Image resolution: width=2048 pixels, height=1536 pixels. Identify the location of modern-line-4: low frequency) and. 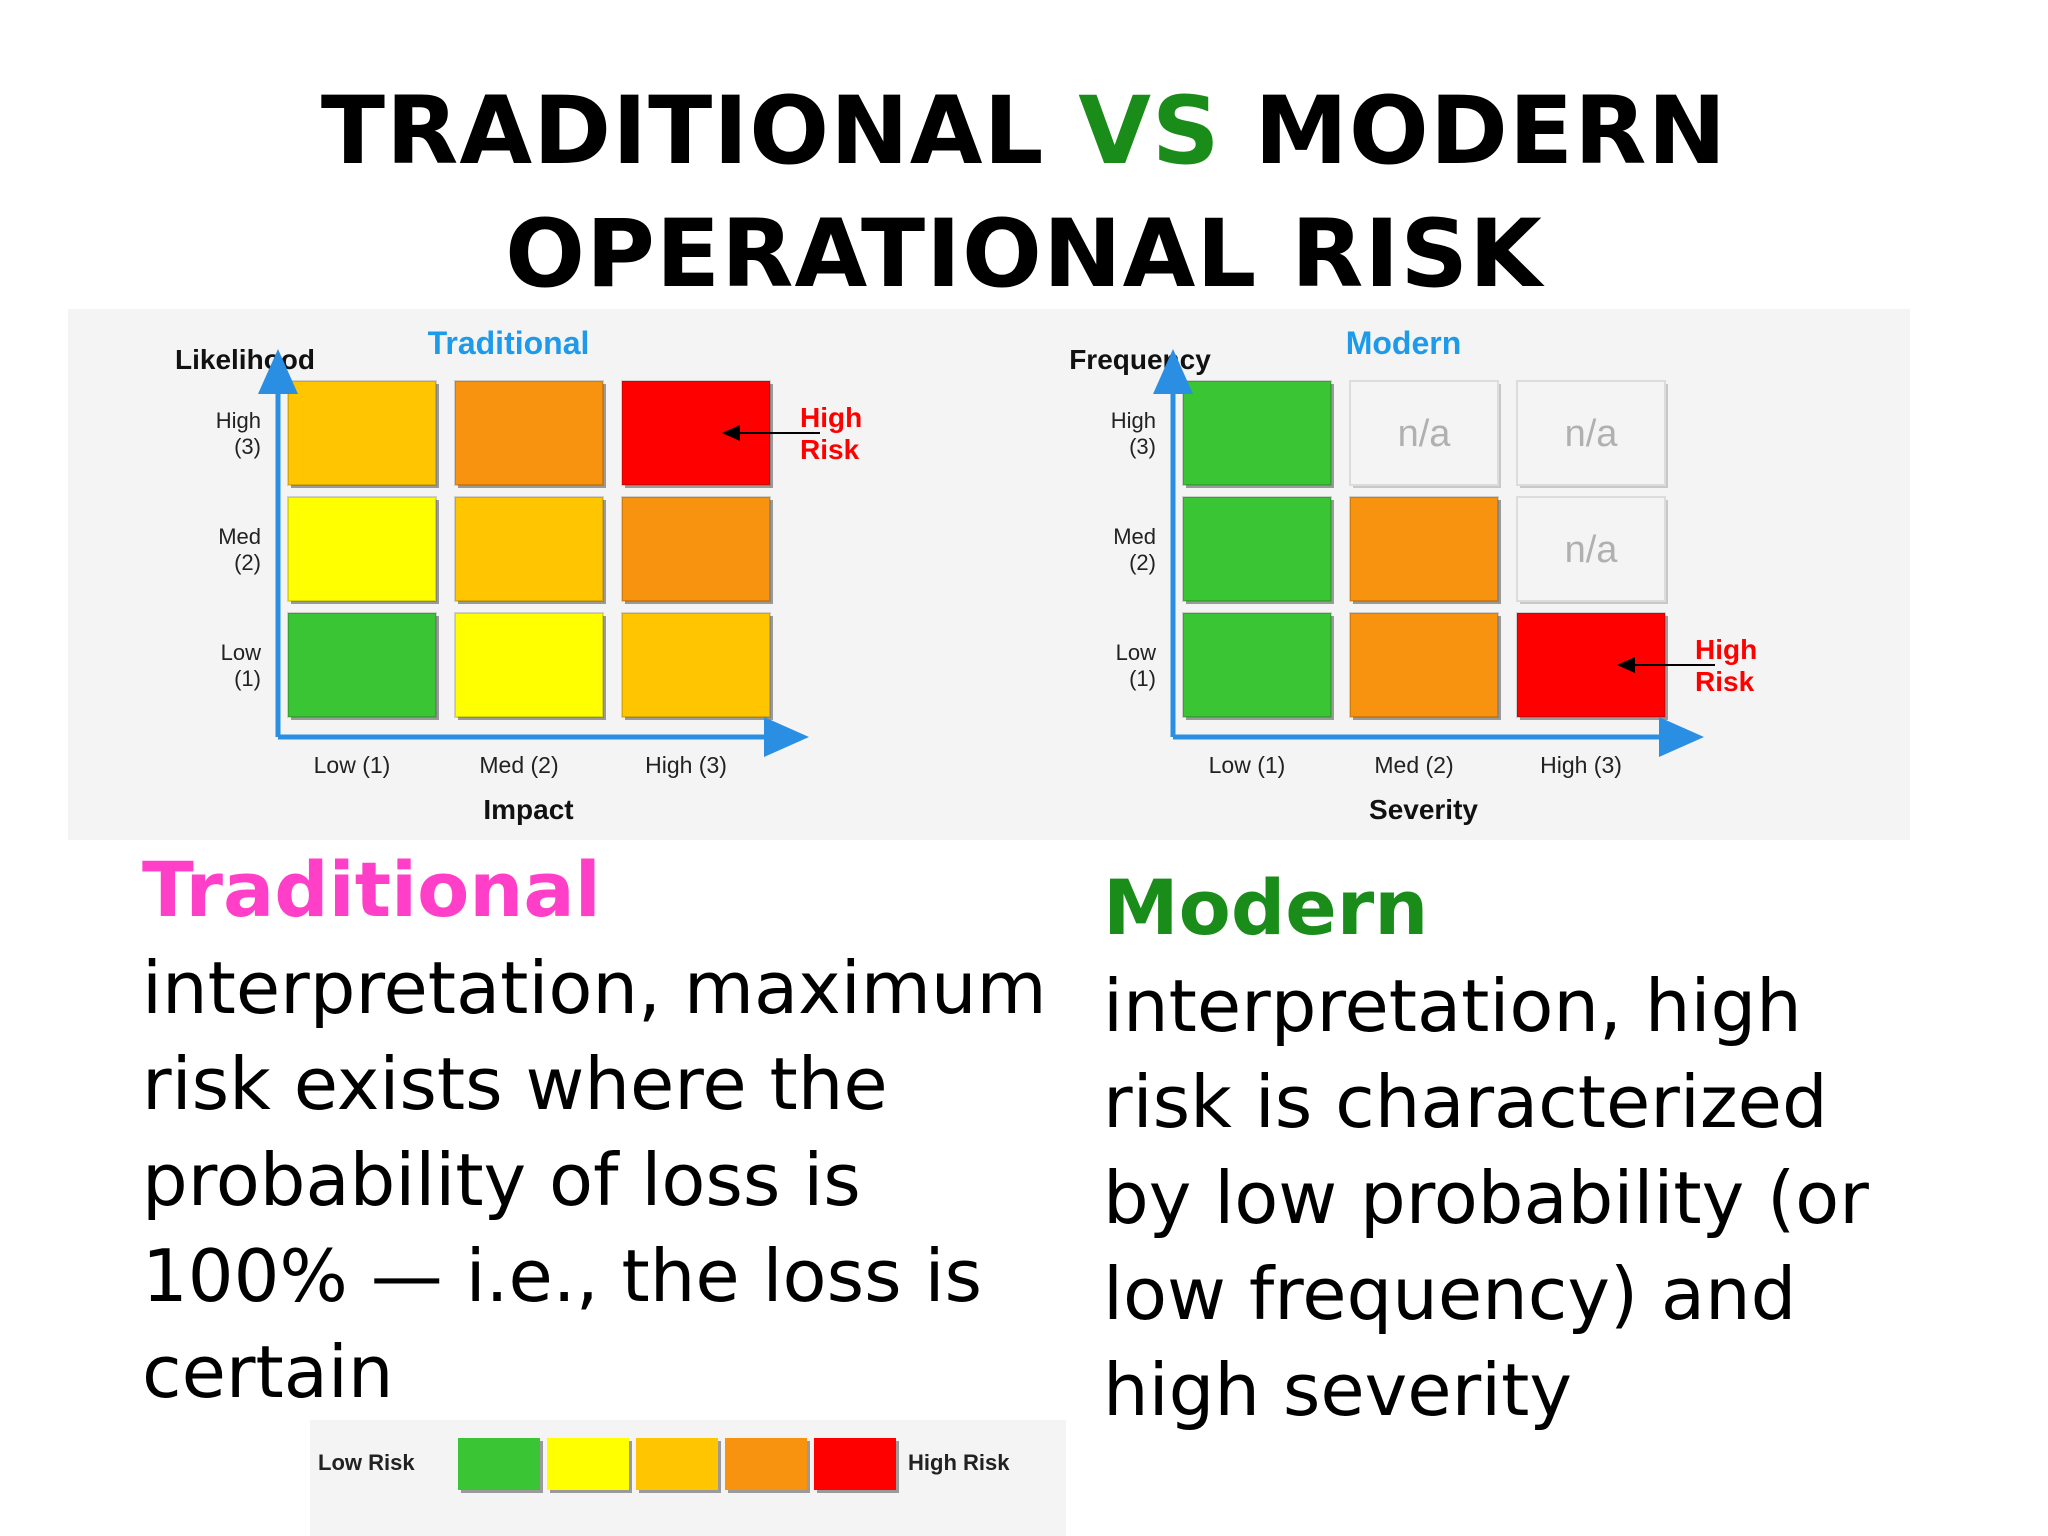
(1450, 1294).